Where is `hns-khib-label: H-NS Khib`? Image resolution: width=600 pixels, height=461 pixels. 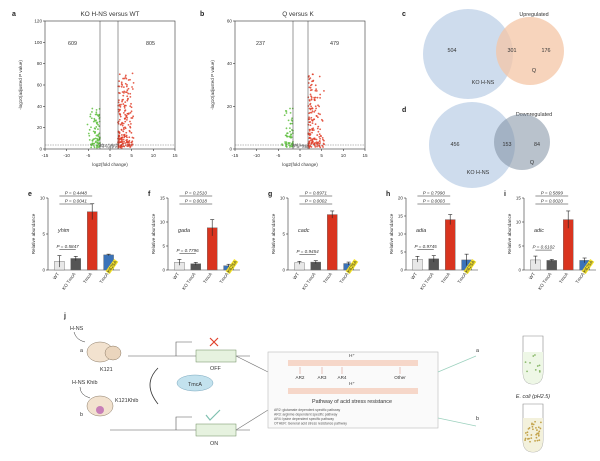
hns-khib-label: H-NS Khib is located at coordinates (84, 383).